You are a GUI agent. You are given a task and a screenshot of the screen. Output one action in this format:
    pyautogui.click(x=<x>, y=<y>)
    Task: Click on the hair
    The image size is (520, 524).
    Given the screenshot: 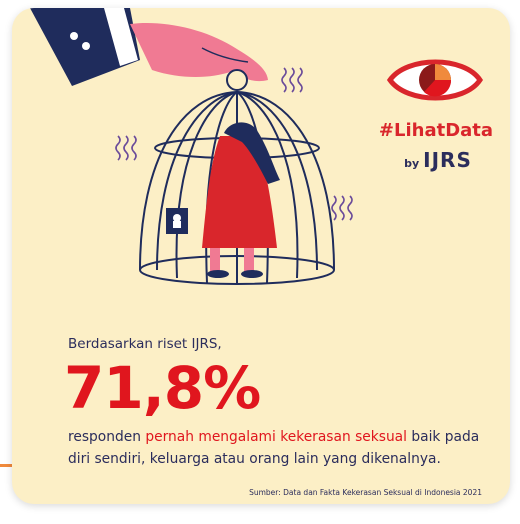 What is the action you would take?
    pyautogui.click(x=252, y=153)
    